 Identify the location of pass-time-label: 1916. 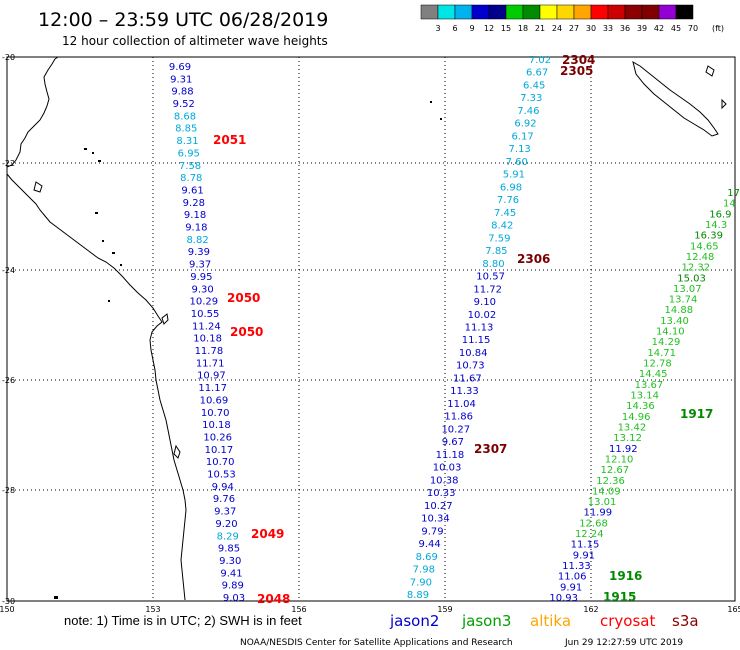
(625, 576).